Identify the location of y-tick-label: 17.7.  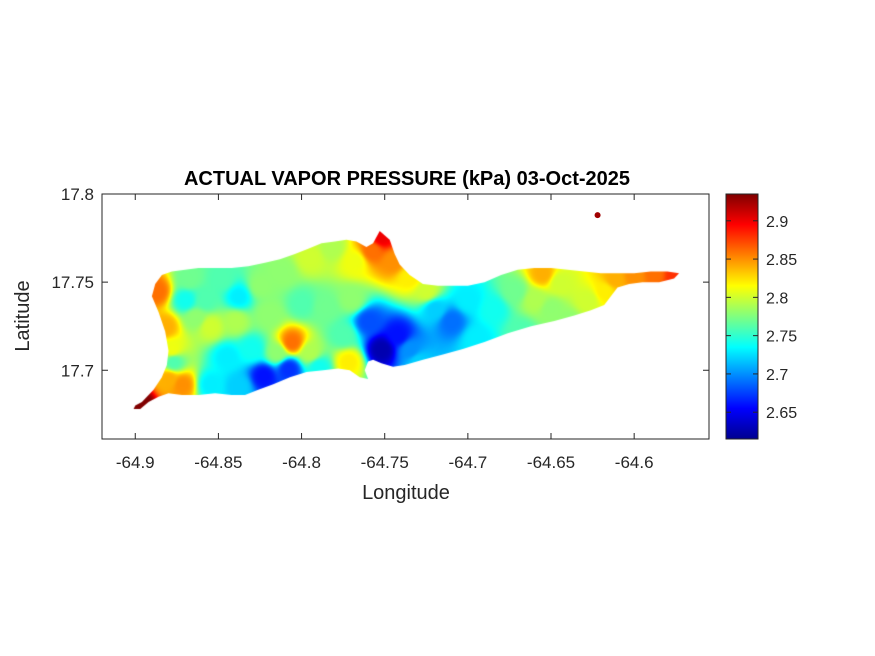
(77, 370).